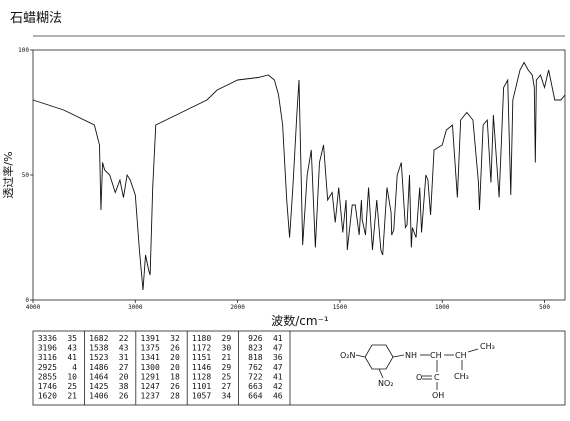  Describe the element at coordinates (98, 376) in the screenshot. I see `table-wavenumber: 1464` at that location.